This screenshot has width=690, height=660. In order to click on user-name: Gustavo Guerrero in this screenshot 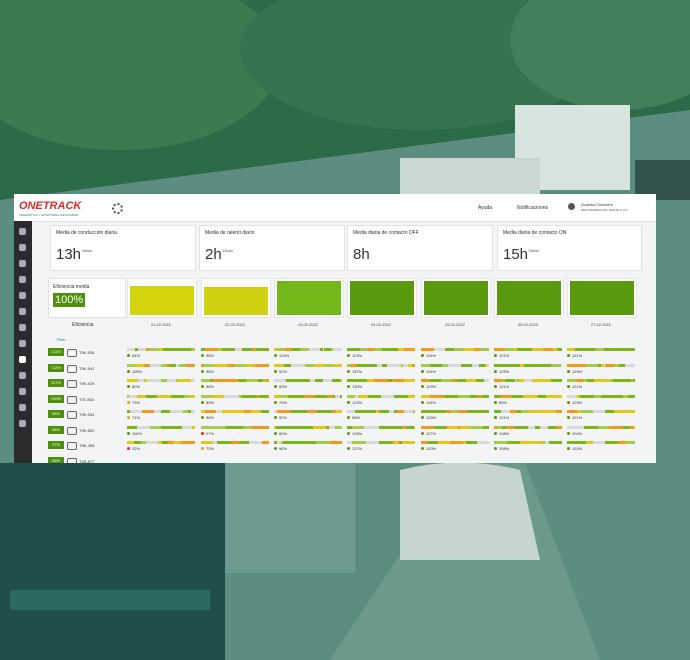, I will do `click(597, 204)`.